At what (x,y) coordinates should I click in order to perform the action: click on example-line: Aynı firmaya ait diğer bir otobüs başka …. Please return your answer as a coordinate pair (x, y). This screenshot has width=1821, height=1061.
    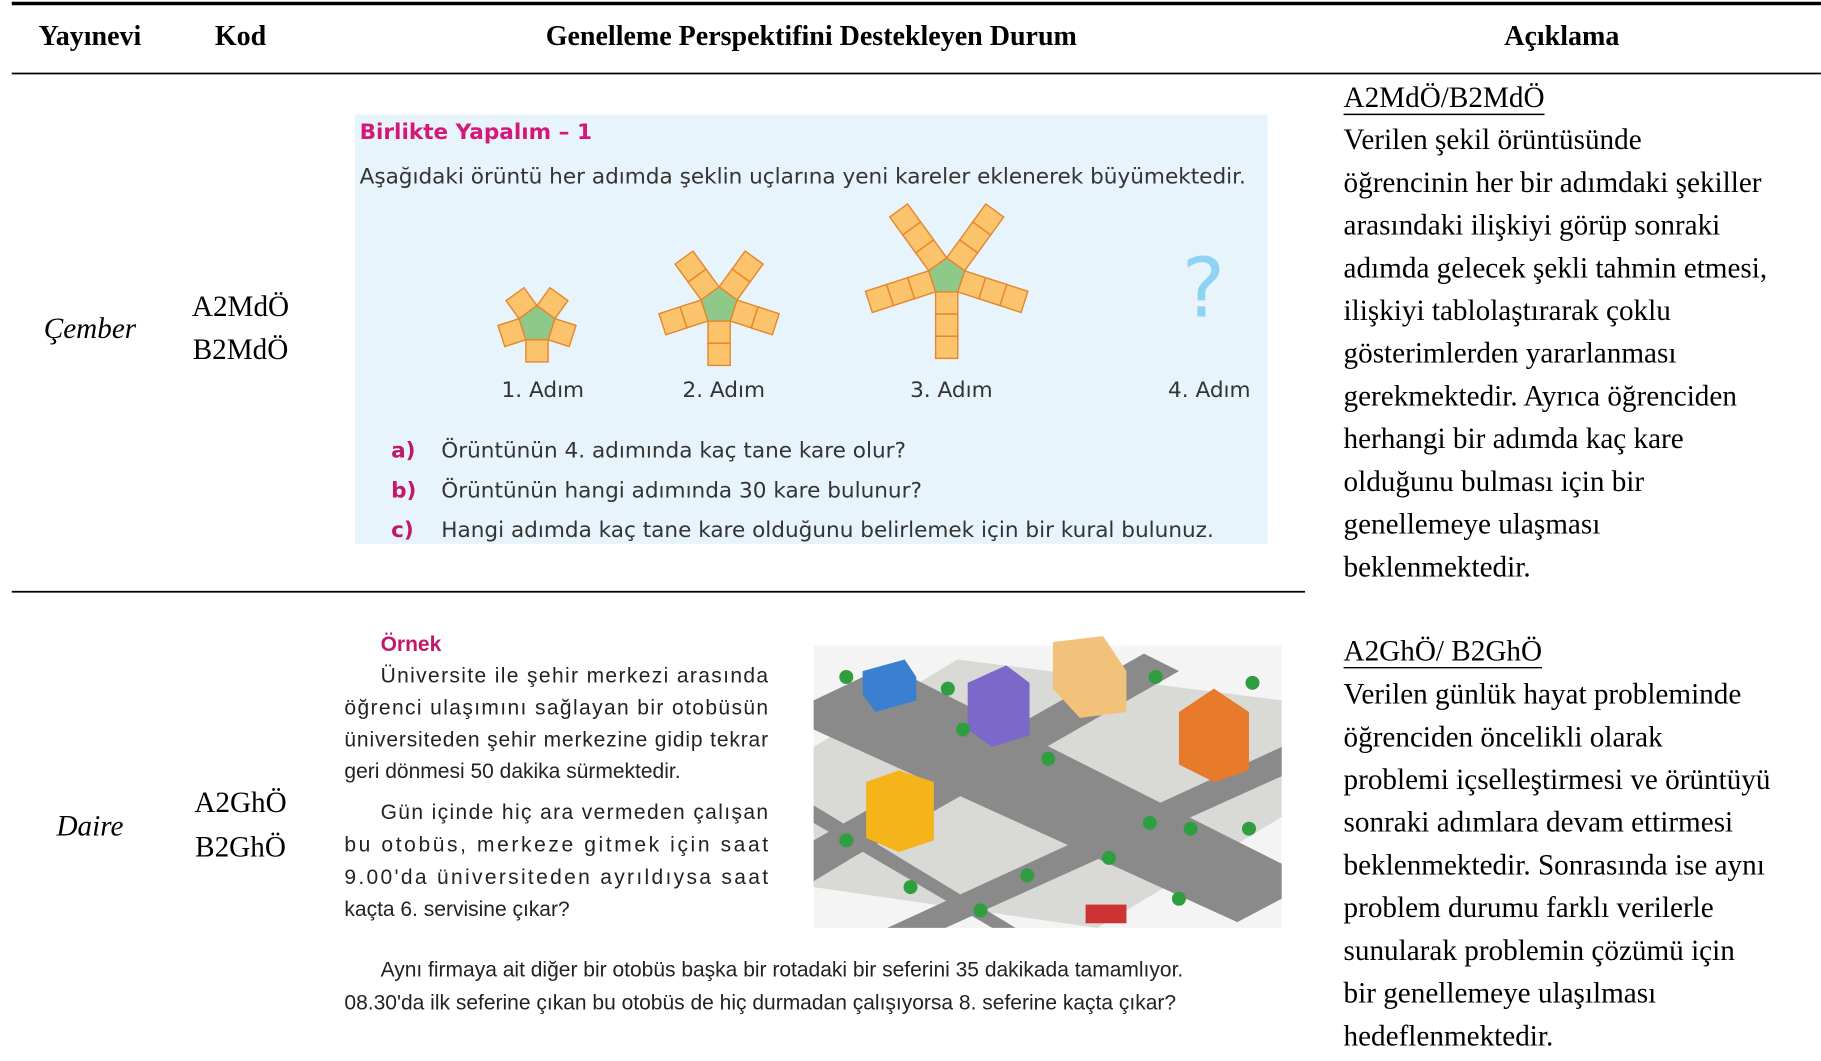
    Looking at the image, I should click on (782, 970).